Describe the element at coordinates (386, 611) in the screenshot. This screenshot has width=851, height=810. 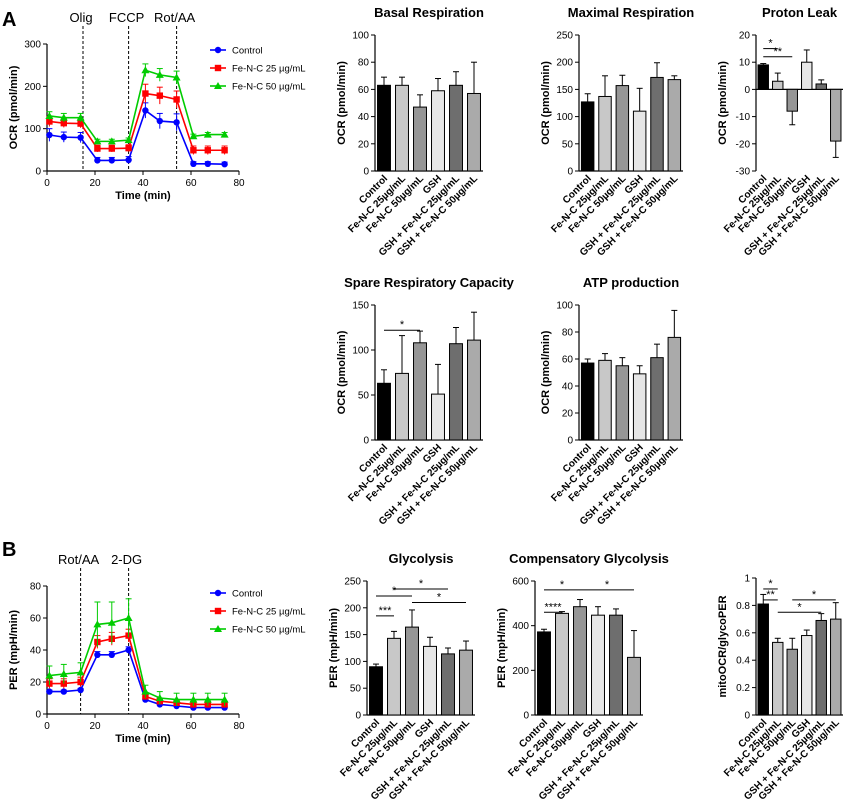
I see `significance-label: ***` at that location.